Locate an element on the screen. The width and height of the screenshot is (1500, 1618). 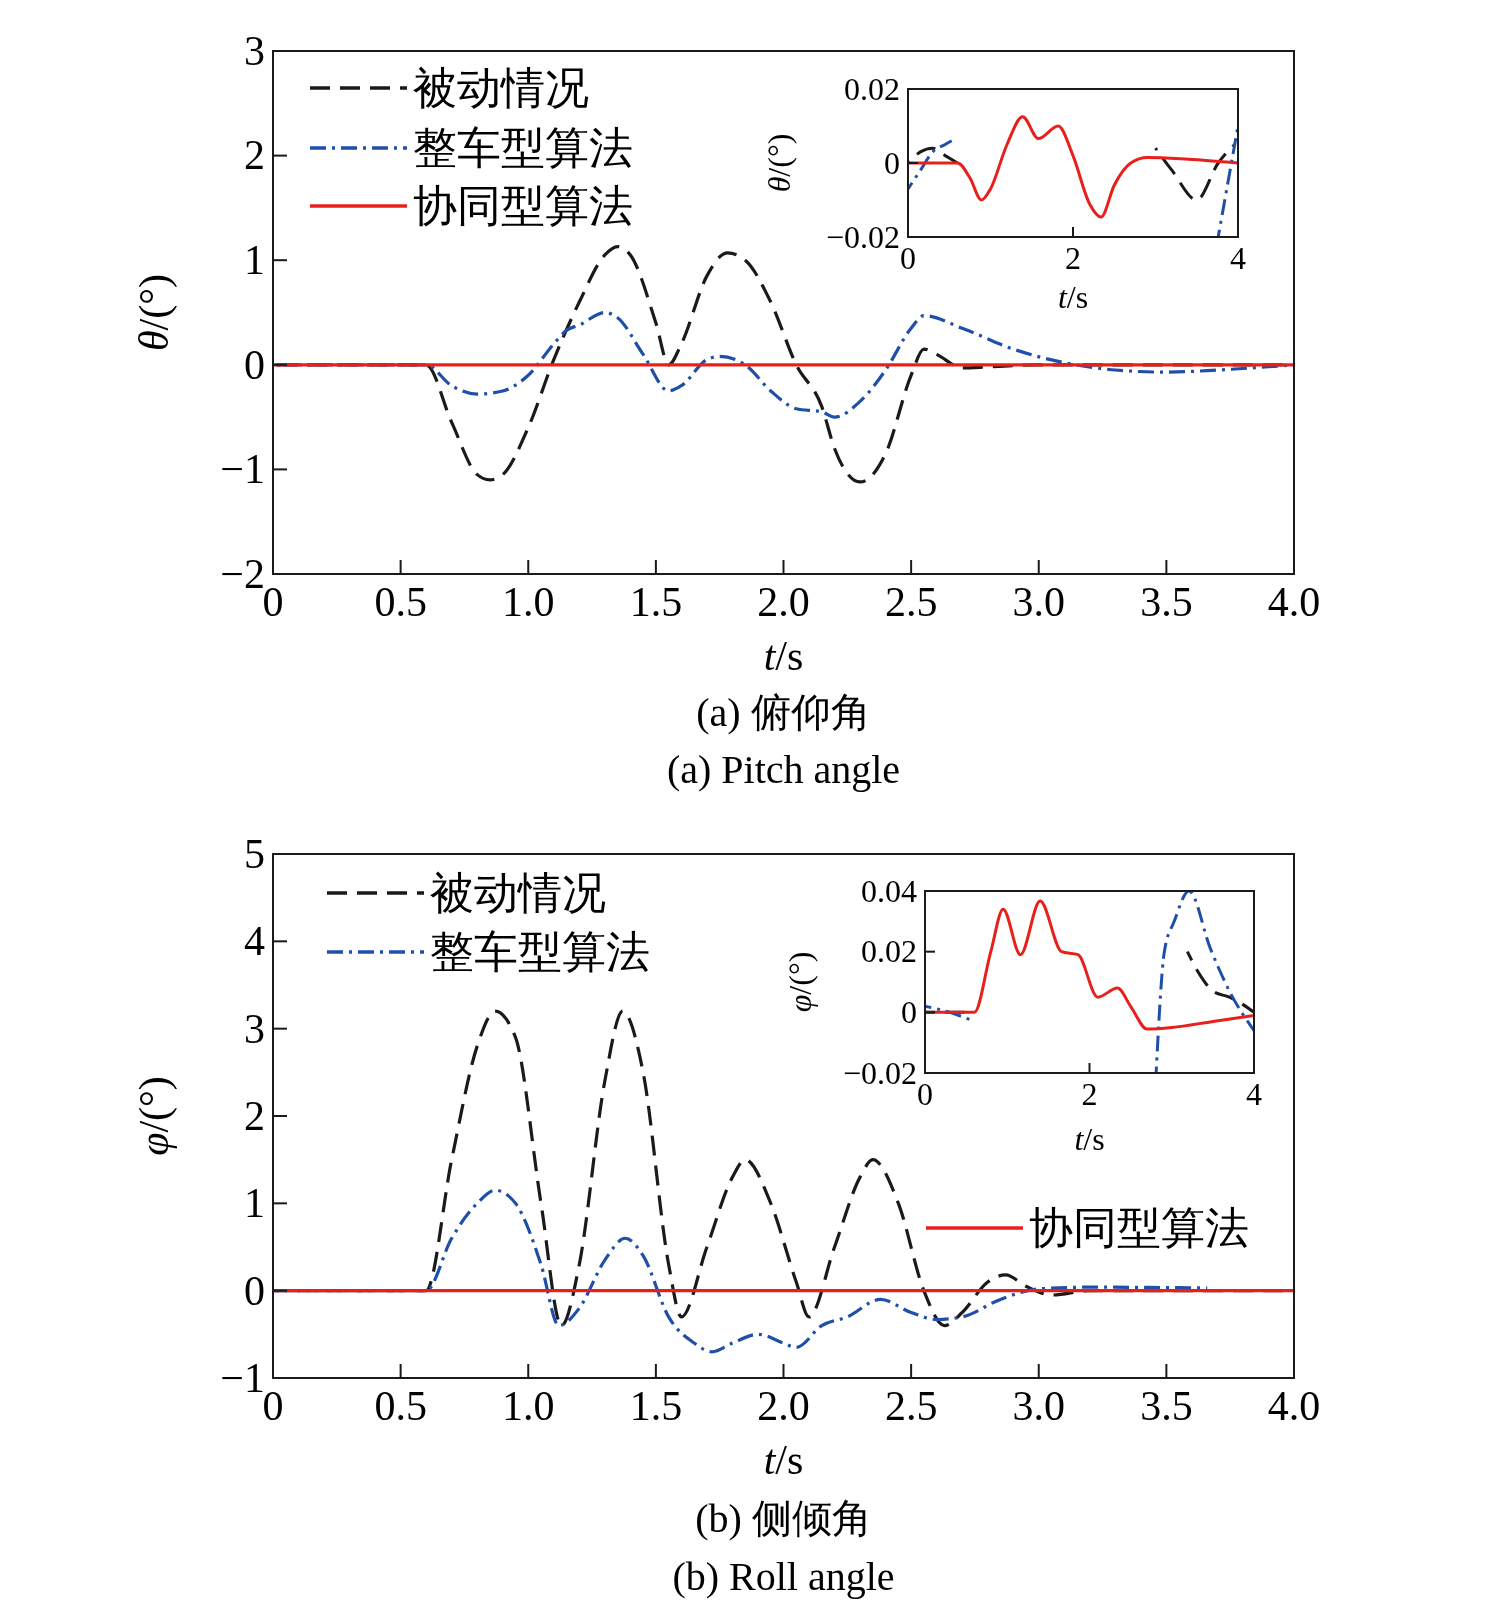
y-tick-label: 4 is located at coordinates (254, 941).